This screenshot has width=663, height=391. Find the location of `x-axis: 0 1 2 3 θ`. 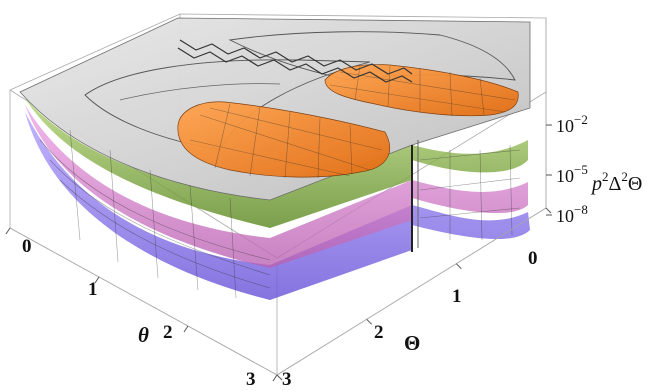

x-axis: 0 1 2 3 θ is located at coordinates (139, 313).